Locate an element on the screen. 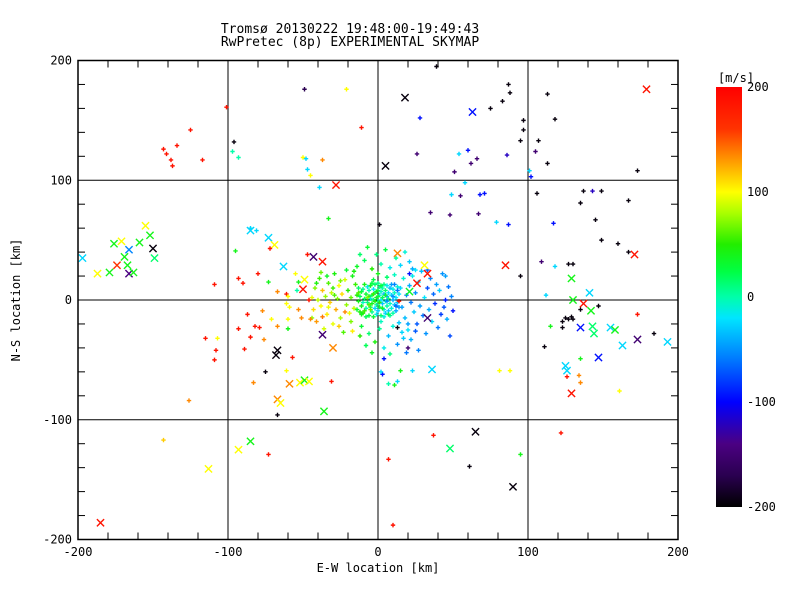 The image size is (800, 604). x-tick-label: 100 is located at coordinates (528, 552).